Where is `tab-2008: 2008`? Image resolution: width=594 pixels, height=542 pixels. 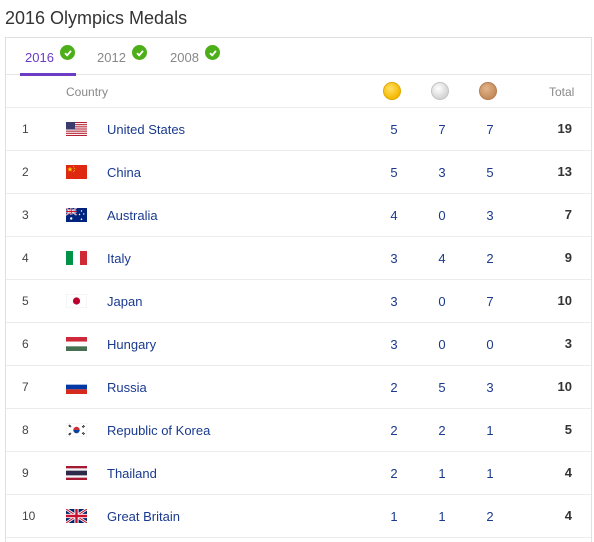
tab-2008: 2008 is located at coordinates (195, 56).